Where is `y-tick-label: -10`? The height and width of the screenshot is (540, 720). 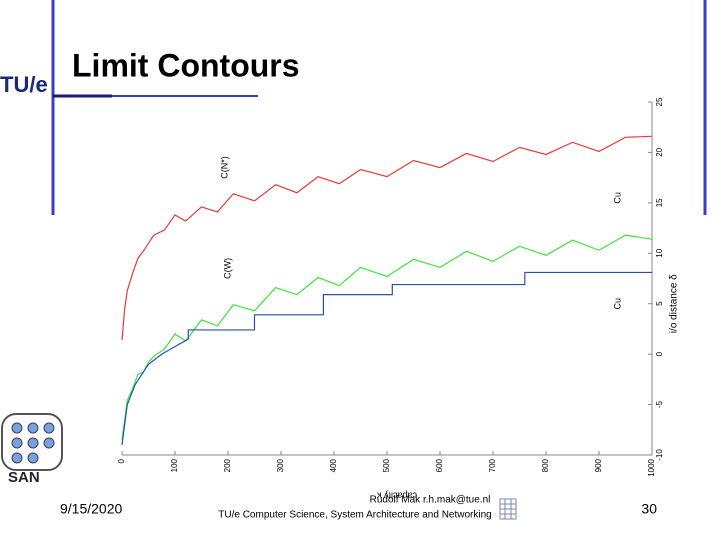 y-tick-label: -10 is located at coordinates (659, 455).